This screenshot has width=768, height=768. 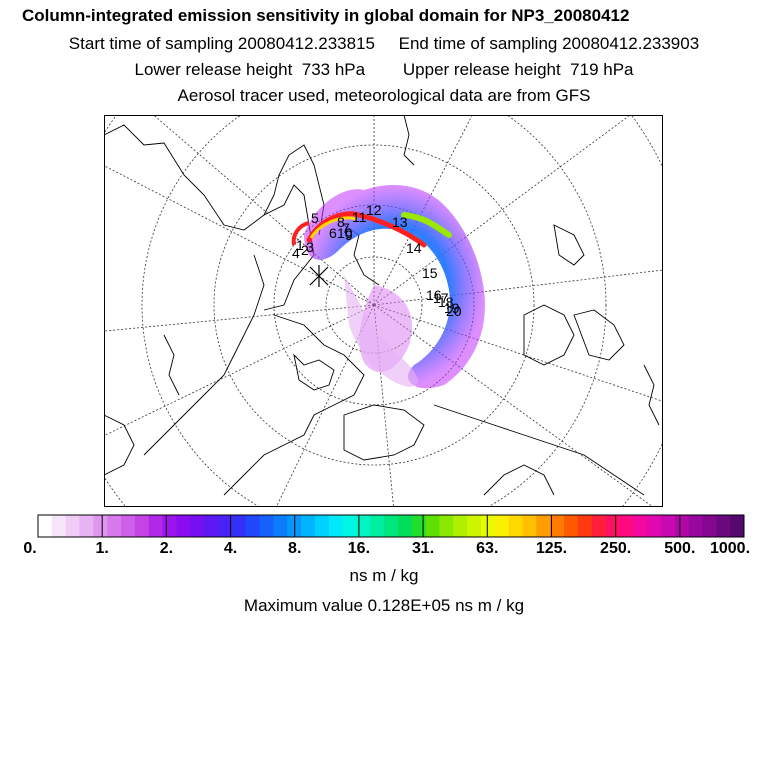 I want to click on track-label: 8, so click(x=341, y=222).